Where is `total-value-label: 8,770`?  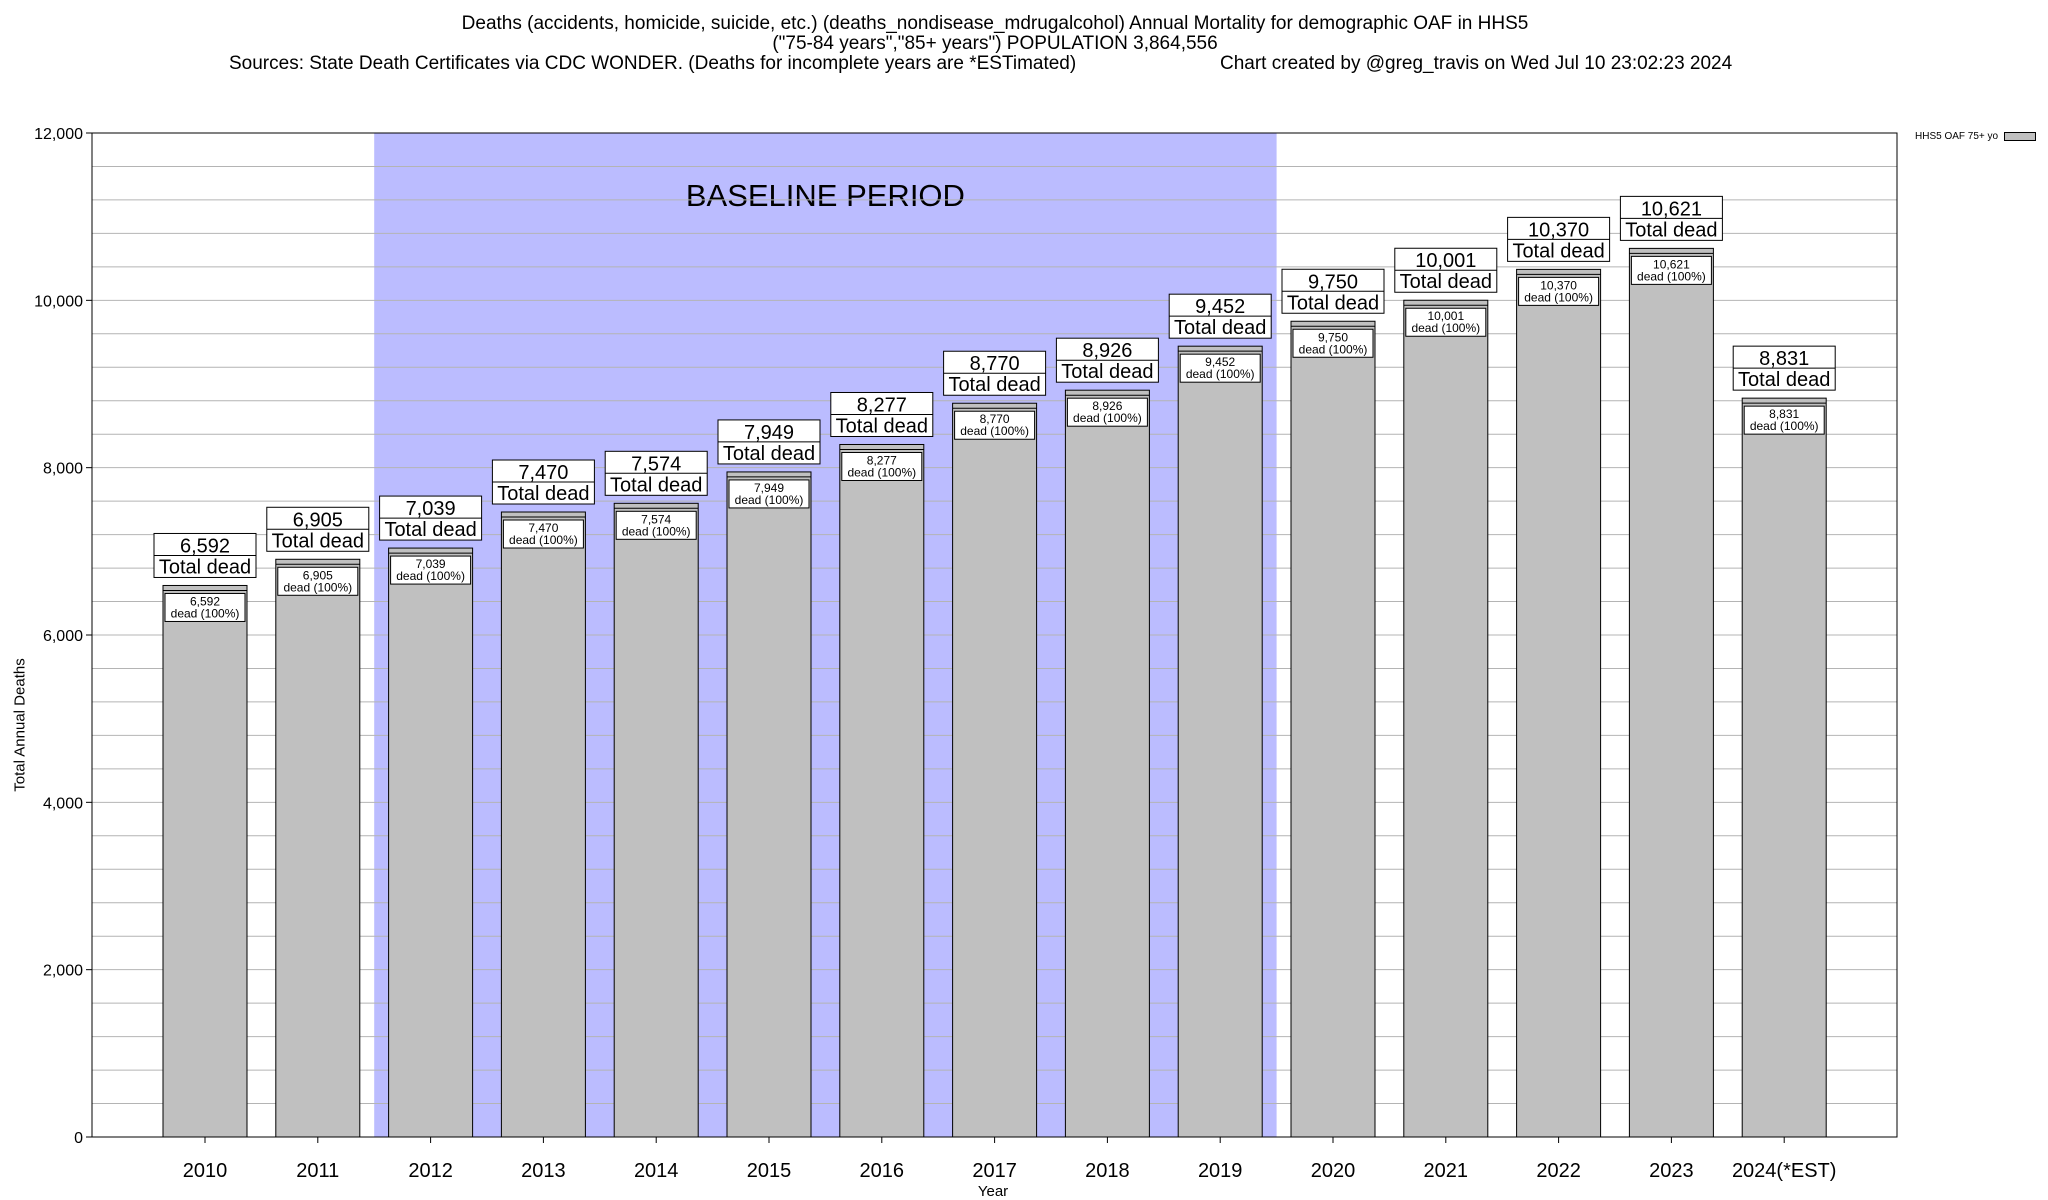 total-value-label: 8,770 is located at coordinates (995, 364).